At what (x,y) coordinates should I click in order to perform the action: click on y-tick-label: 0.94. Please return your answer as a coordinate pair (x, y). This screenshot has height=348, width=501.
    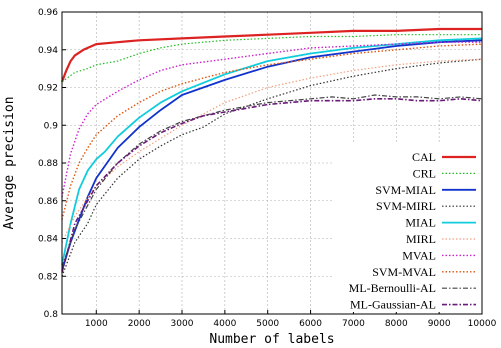
    Looking at the image, I should click on (48, 51).